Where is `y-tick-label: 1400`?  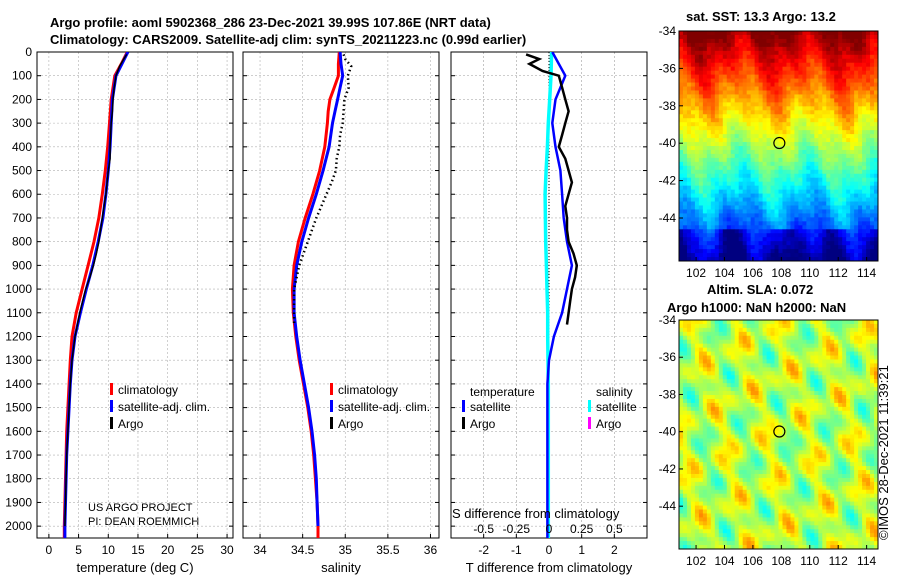 y-tick-label: 1400 is located at coordinates (18, 384).